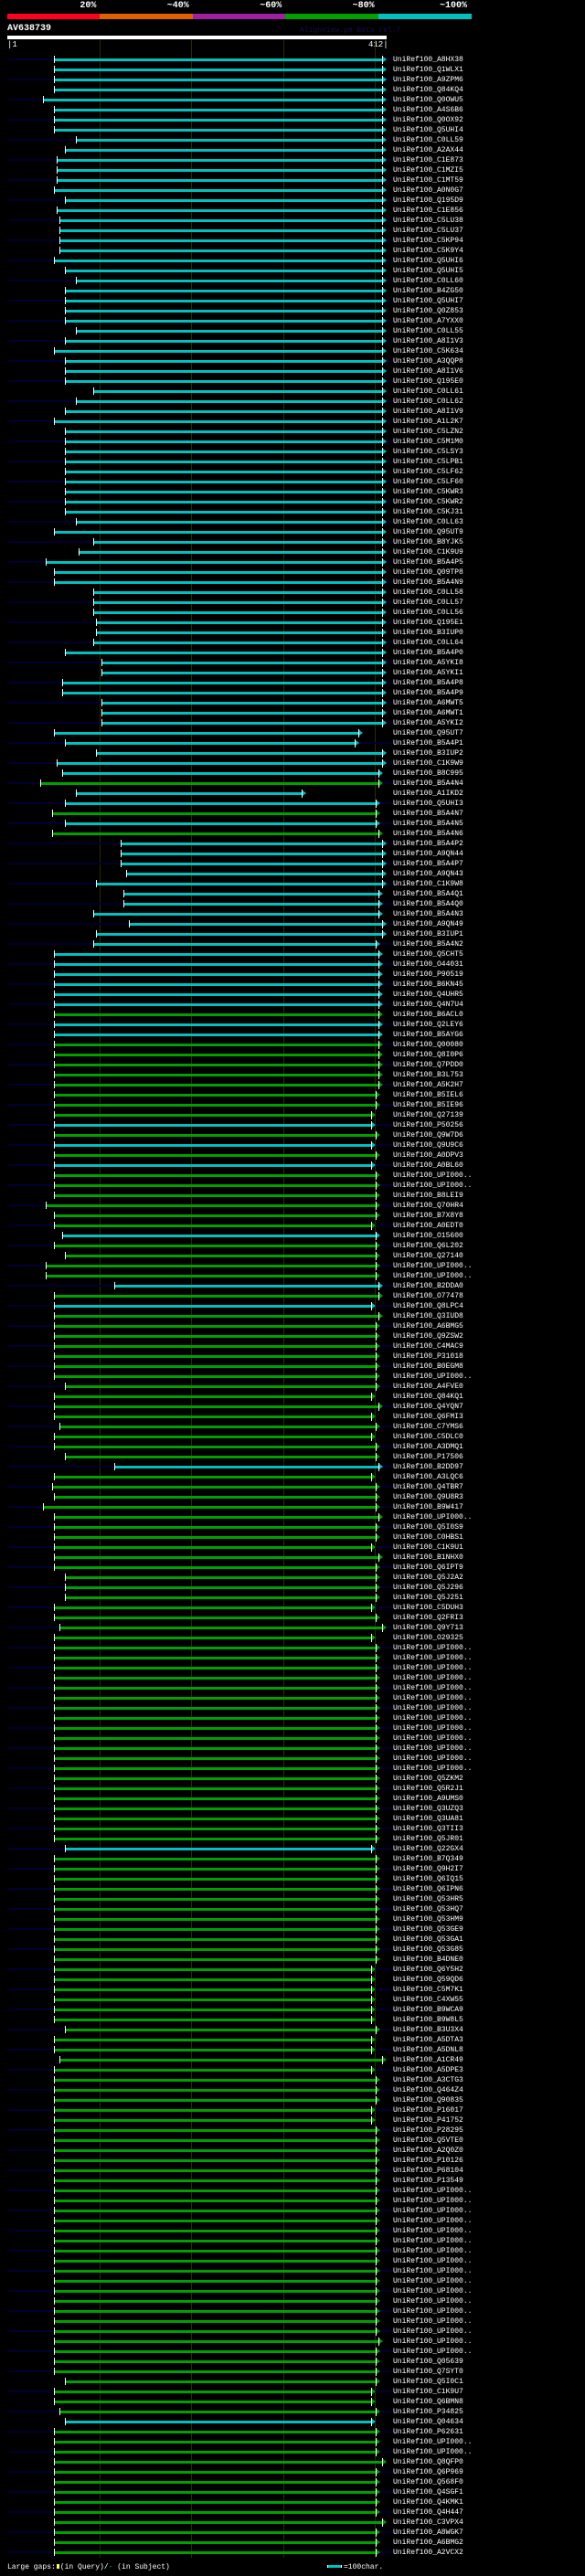 The width and height of the screenshot is (585, 2576). What do you see at coordinates (428, 90) in the screenshot?
I see `hit-label: UniRef100_Q84KQ4` at bounding box center [428, 90].